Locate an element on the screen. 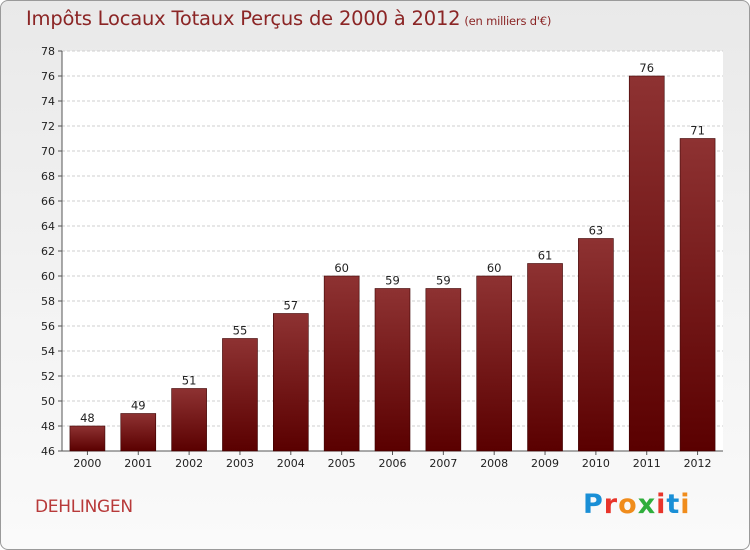 The height and width of the screenshot is (550, 750). y-tick-label: 60 is located at coordinates (48, 276).